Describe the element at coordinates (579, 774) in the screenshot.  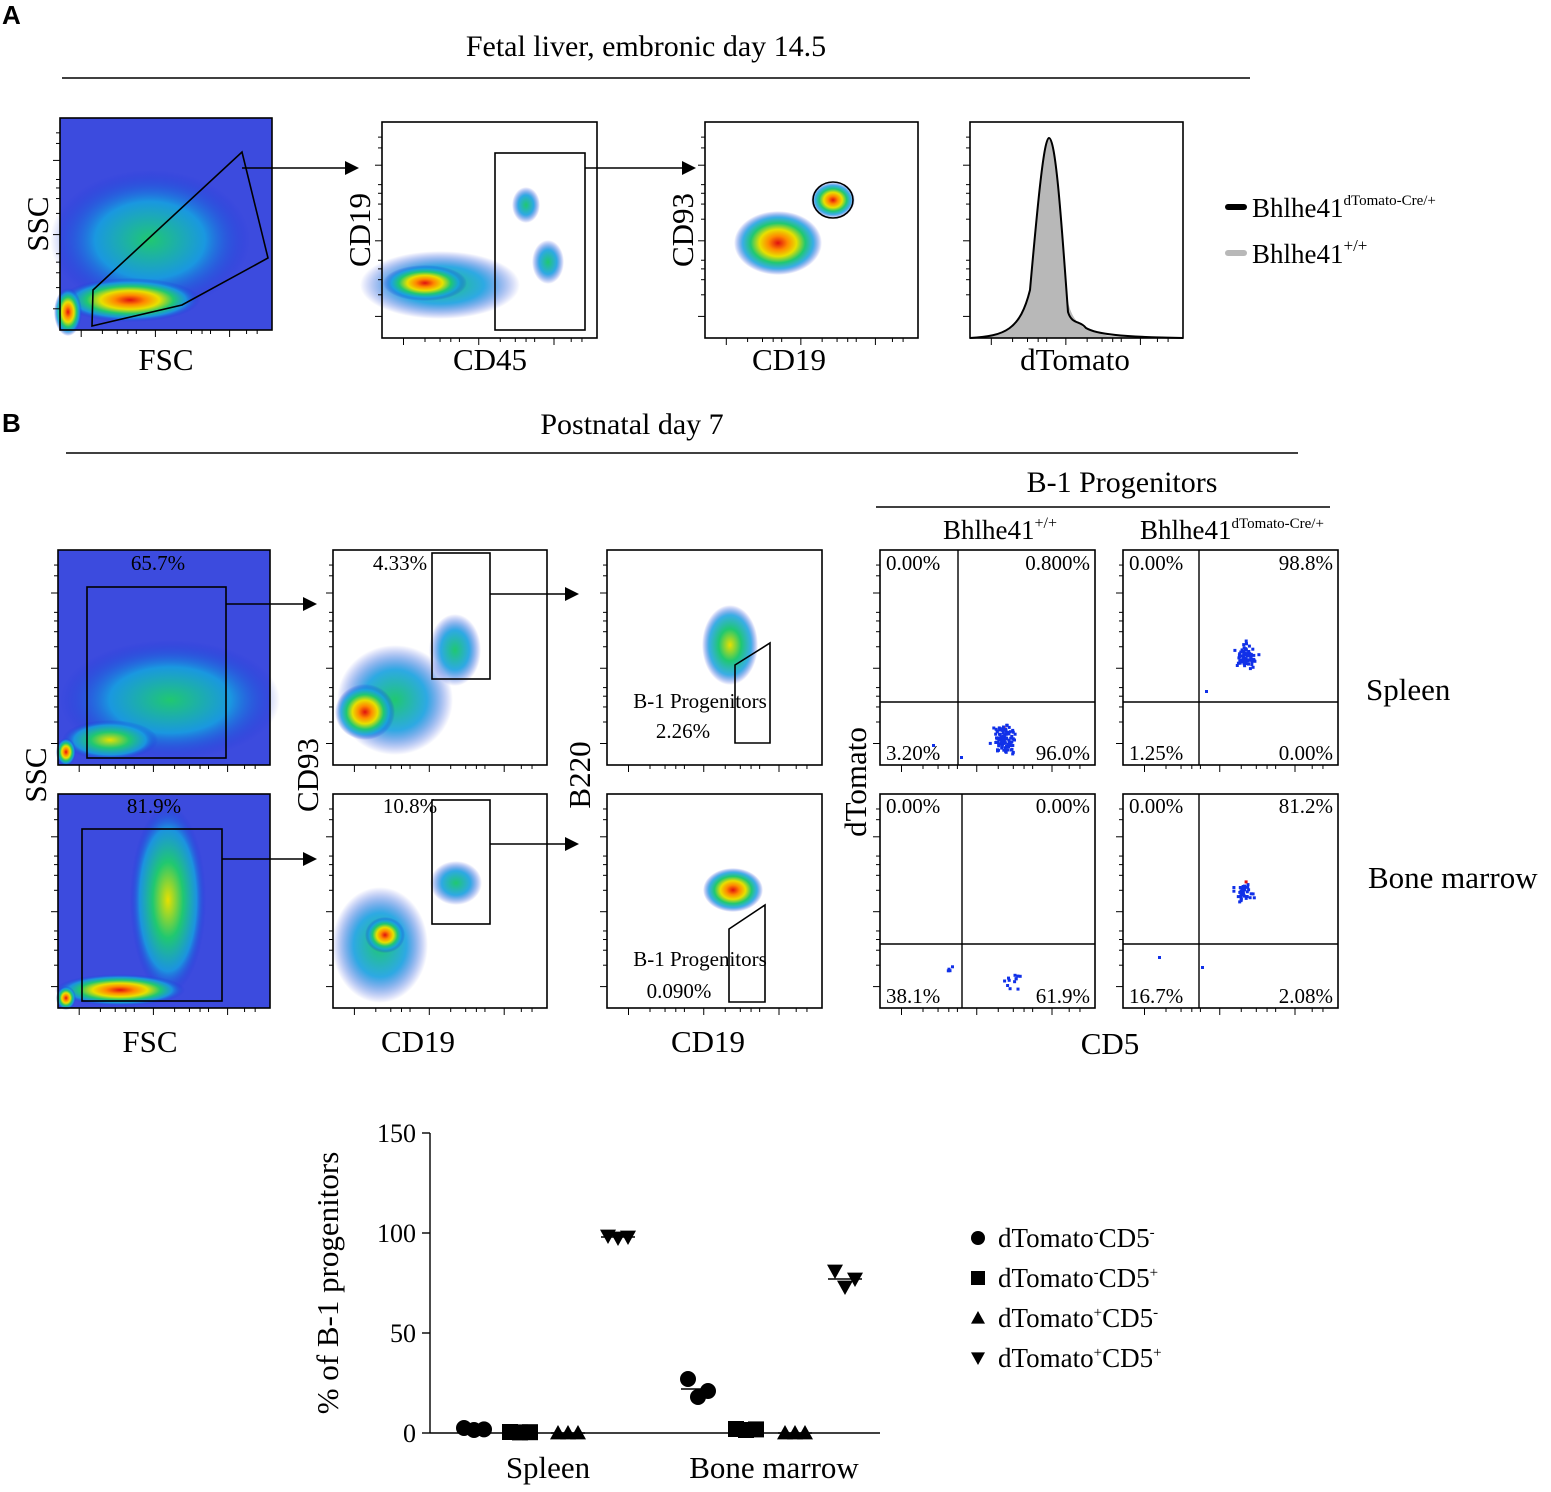
I see `y-axis-label-b220: B220` at that location.